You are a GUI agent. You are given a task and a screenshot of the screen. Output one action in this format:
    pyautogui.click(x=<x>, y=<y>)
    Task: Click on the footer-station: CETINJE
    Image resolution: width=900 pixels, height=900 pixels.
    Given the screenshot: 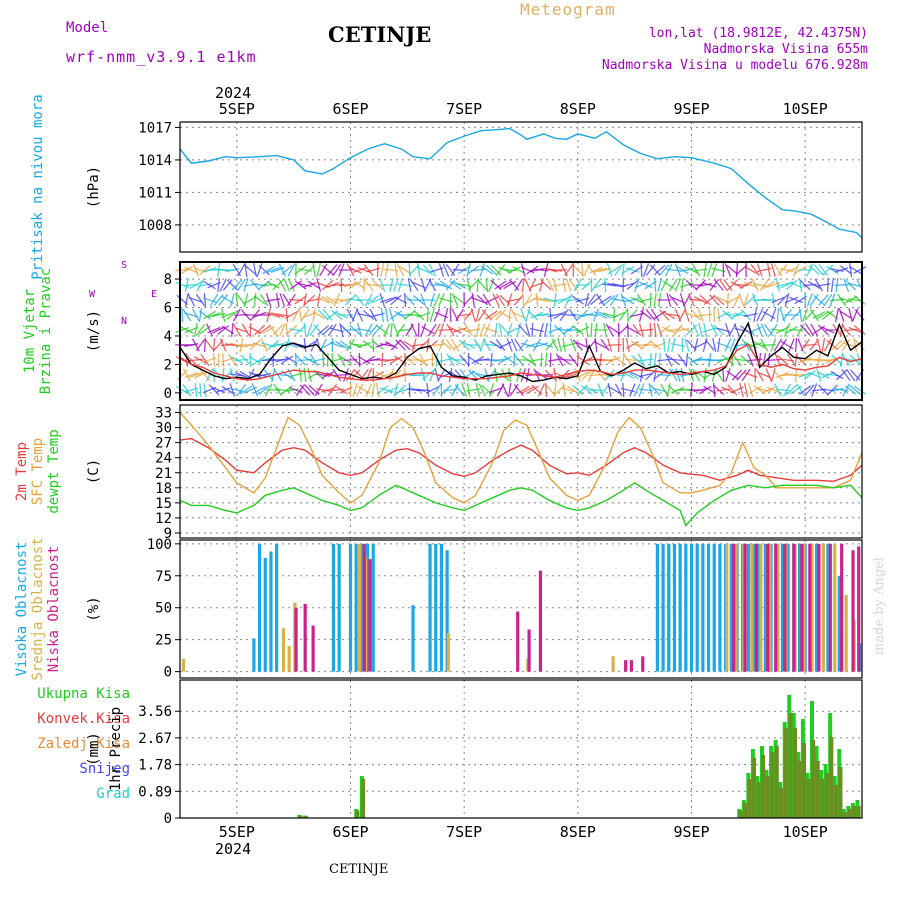 What is the action you would take?
    pyautogui.click(x=359, y=869)
    